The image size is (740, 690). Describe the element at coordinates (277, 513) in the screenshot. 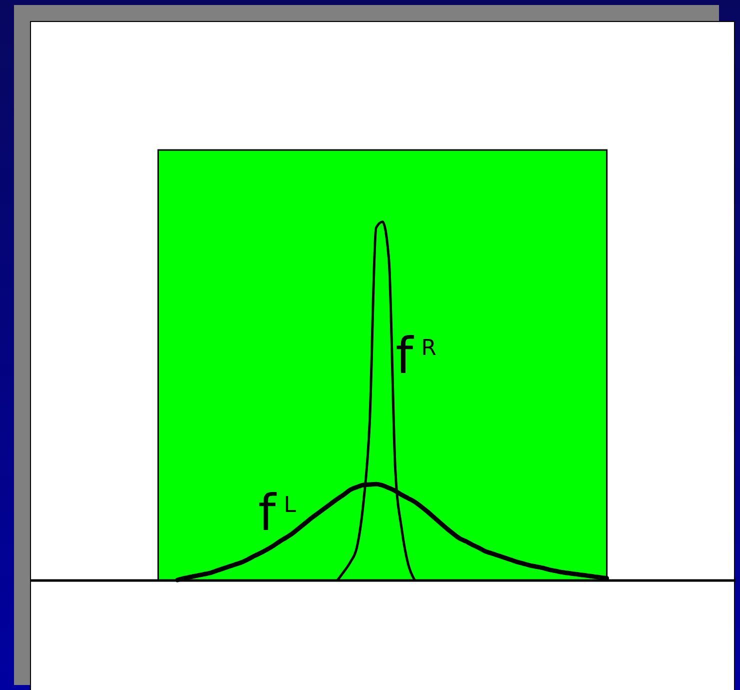

I see `series-label: f$^{L}$` at that location.